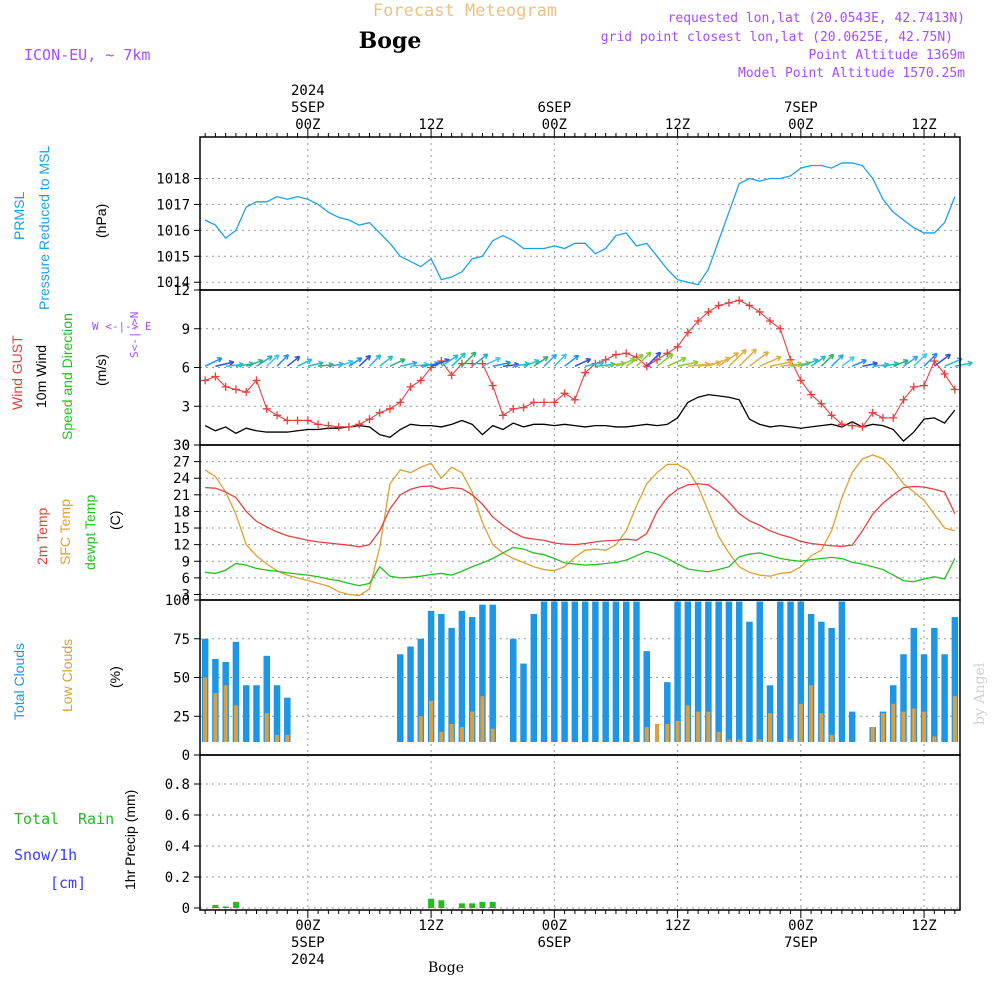  Describe the element at coordinates (36, 819) in the screenshot. I see `total-label: Total` at that location.